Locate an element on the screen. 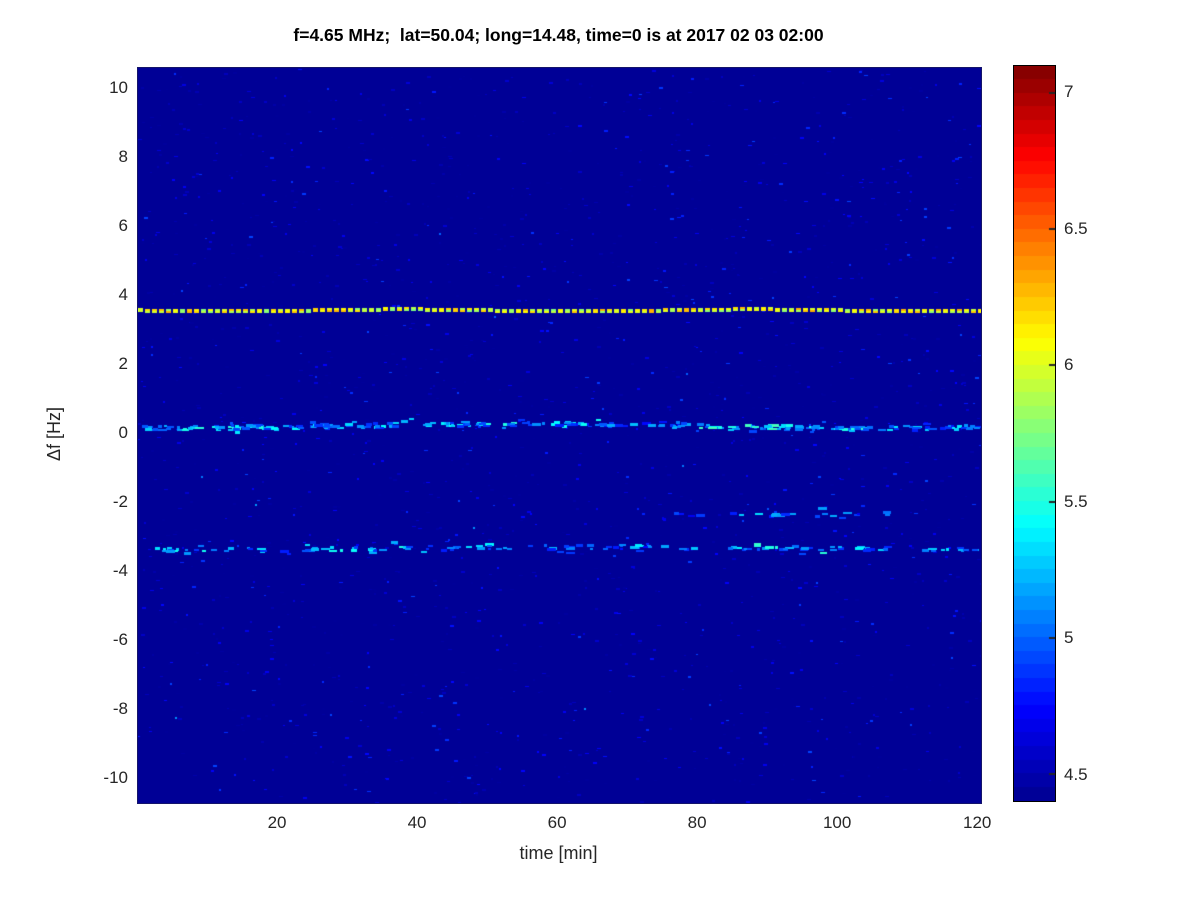 The width and height of the screenshot is (1200, 900). x-tick-label: 100 is located at coordinates (837, 822).